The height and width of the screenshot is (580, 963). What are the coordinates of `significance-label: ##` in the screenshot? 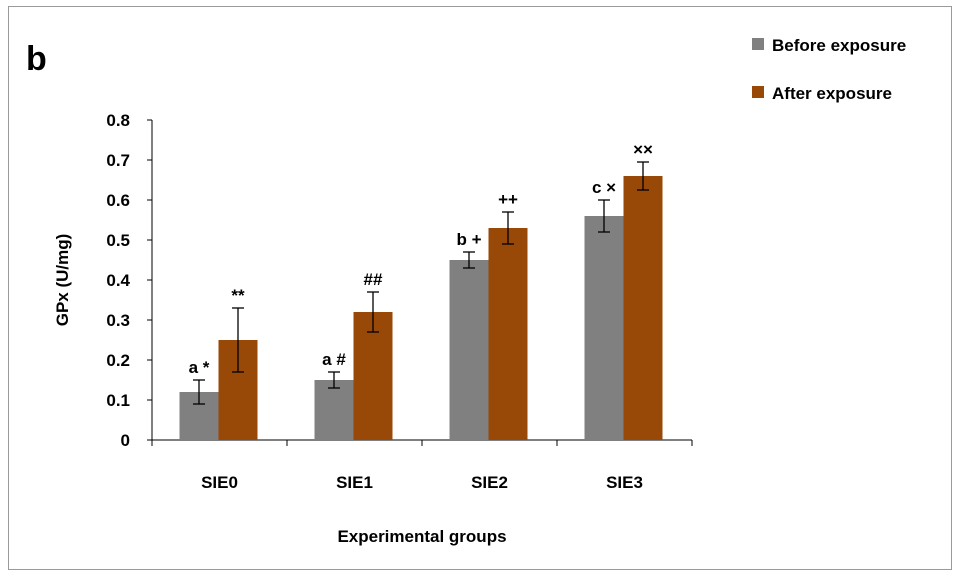 It's located at (373, 279).